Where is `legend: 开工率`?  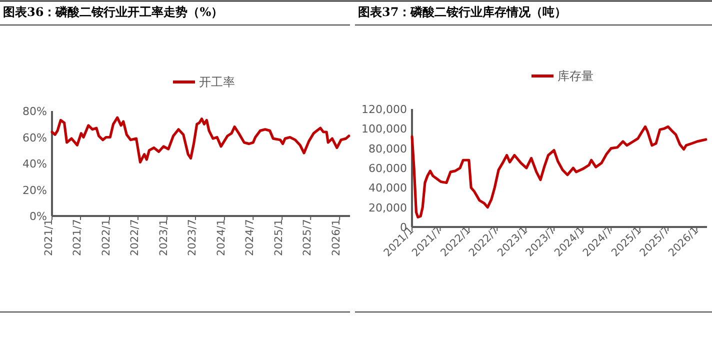 legend: 开工率 is located at coordinates (204, 82).